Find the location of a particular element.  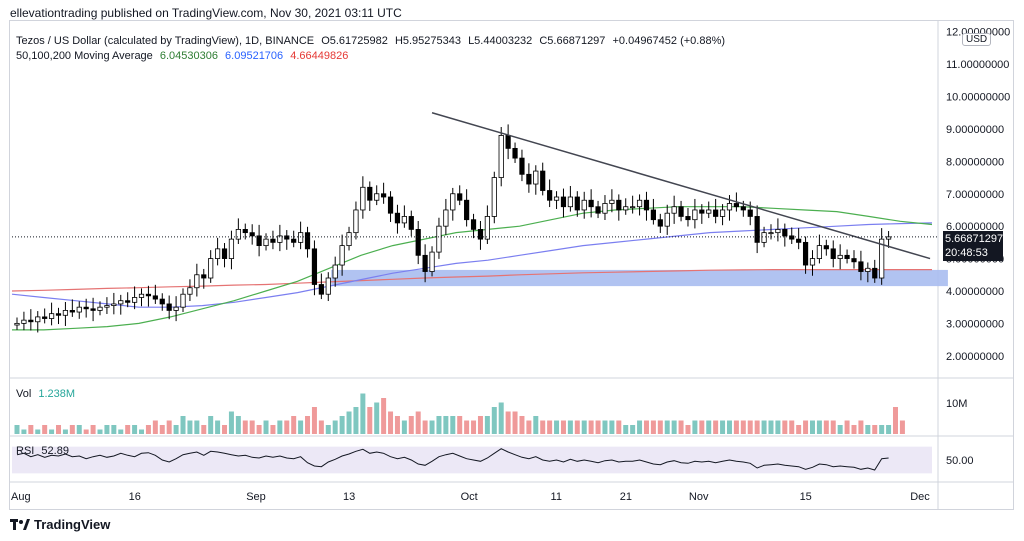

rsi-label: RSI is located at coordinates (25, 451).